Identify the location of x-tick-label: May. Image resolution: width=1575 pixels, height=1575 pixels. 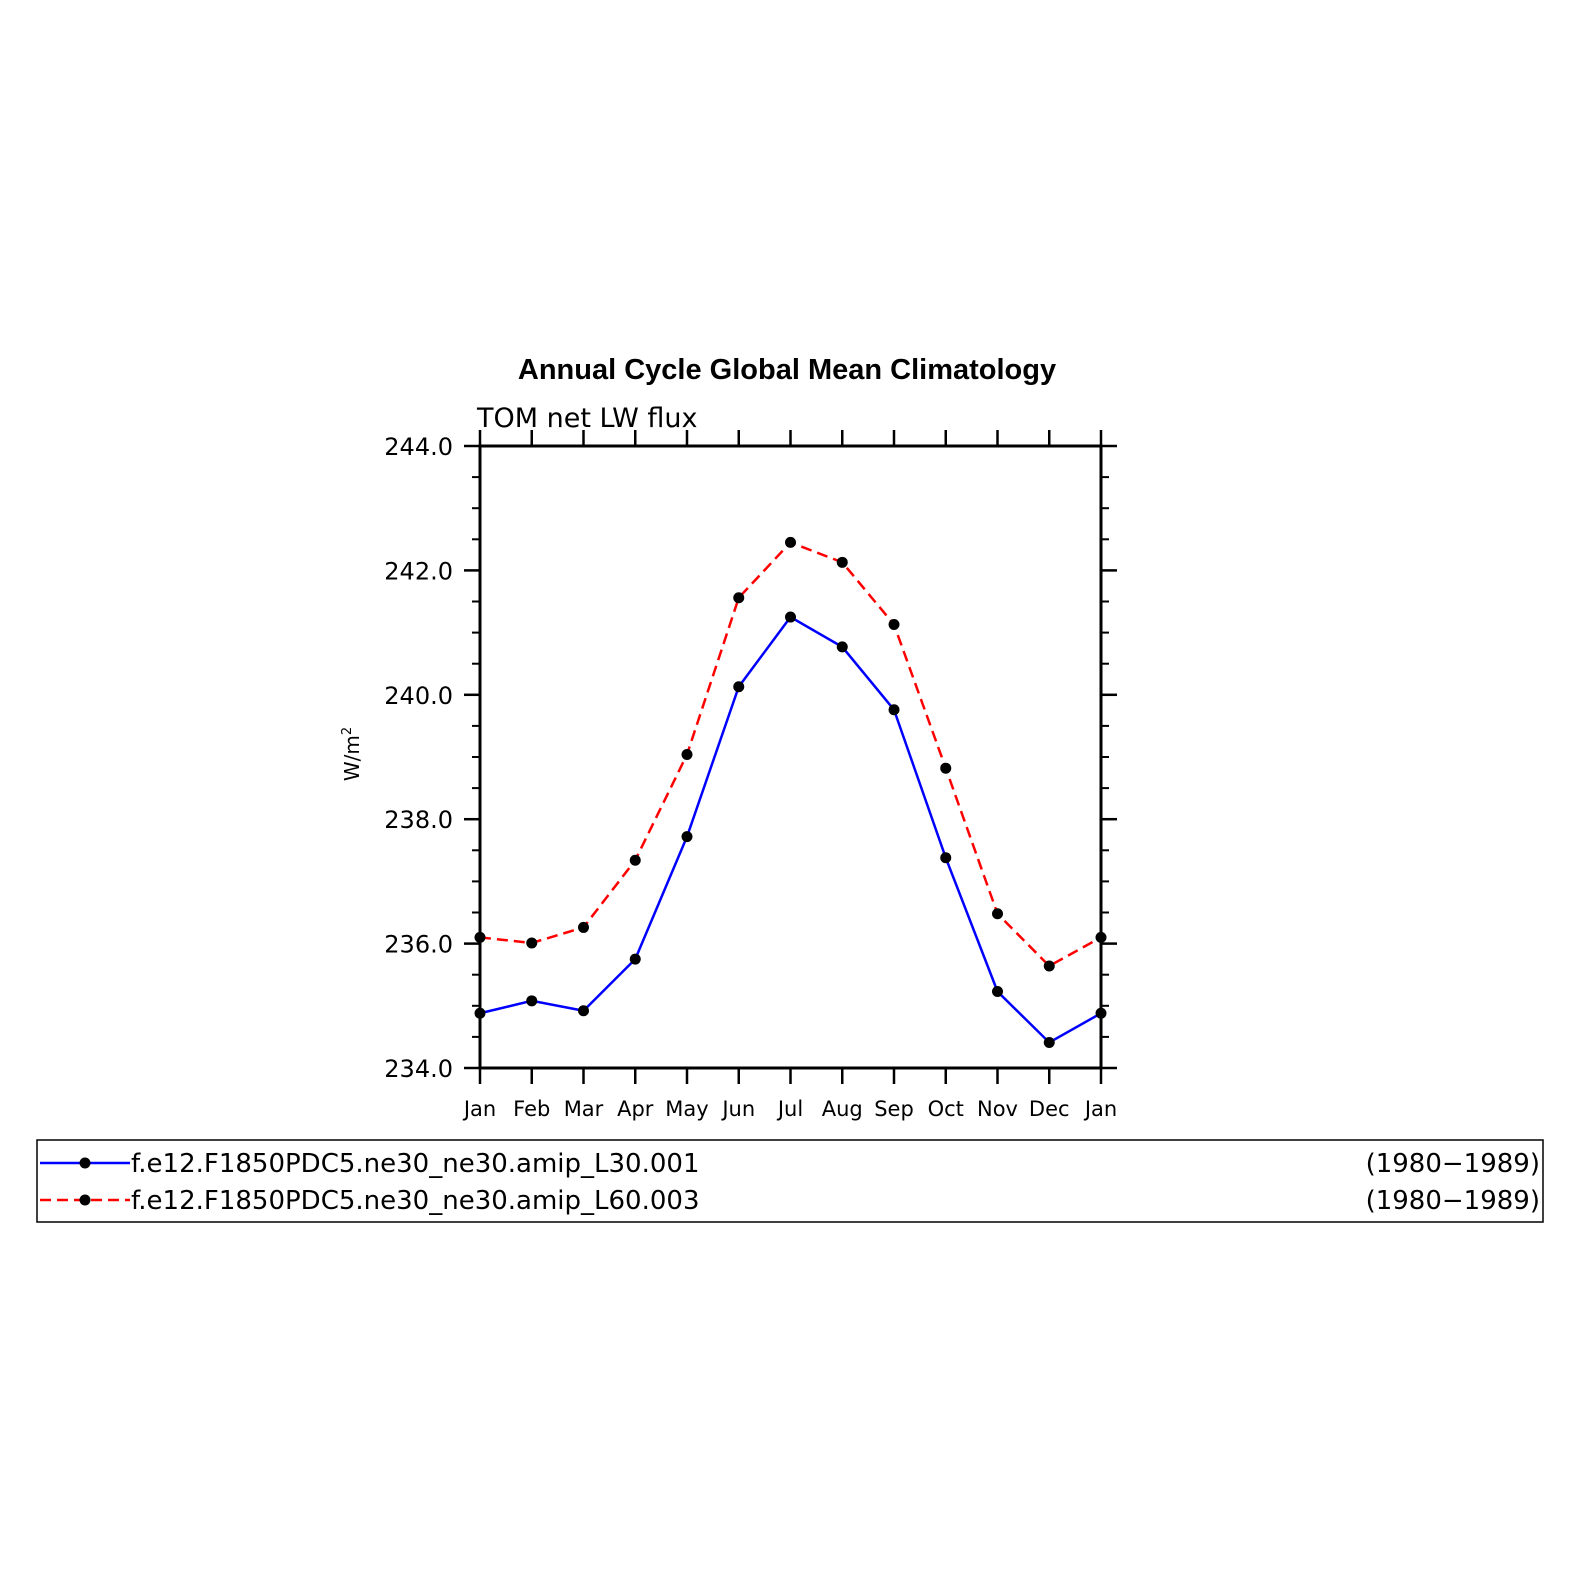
(686, 1109).